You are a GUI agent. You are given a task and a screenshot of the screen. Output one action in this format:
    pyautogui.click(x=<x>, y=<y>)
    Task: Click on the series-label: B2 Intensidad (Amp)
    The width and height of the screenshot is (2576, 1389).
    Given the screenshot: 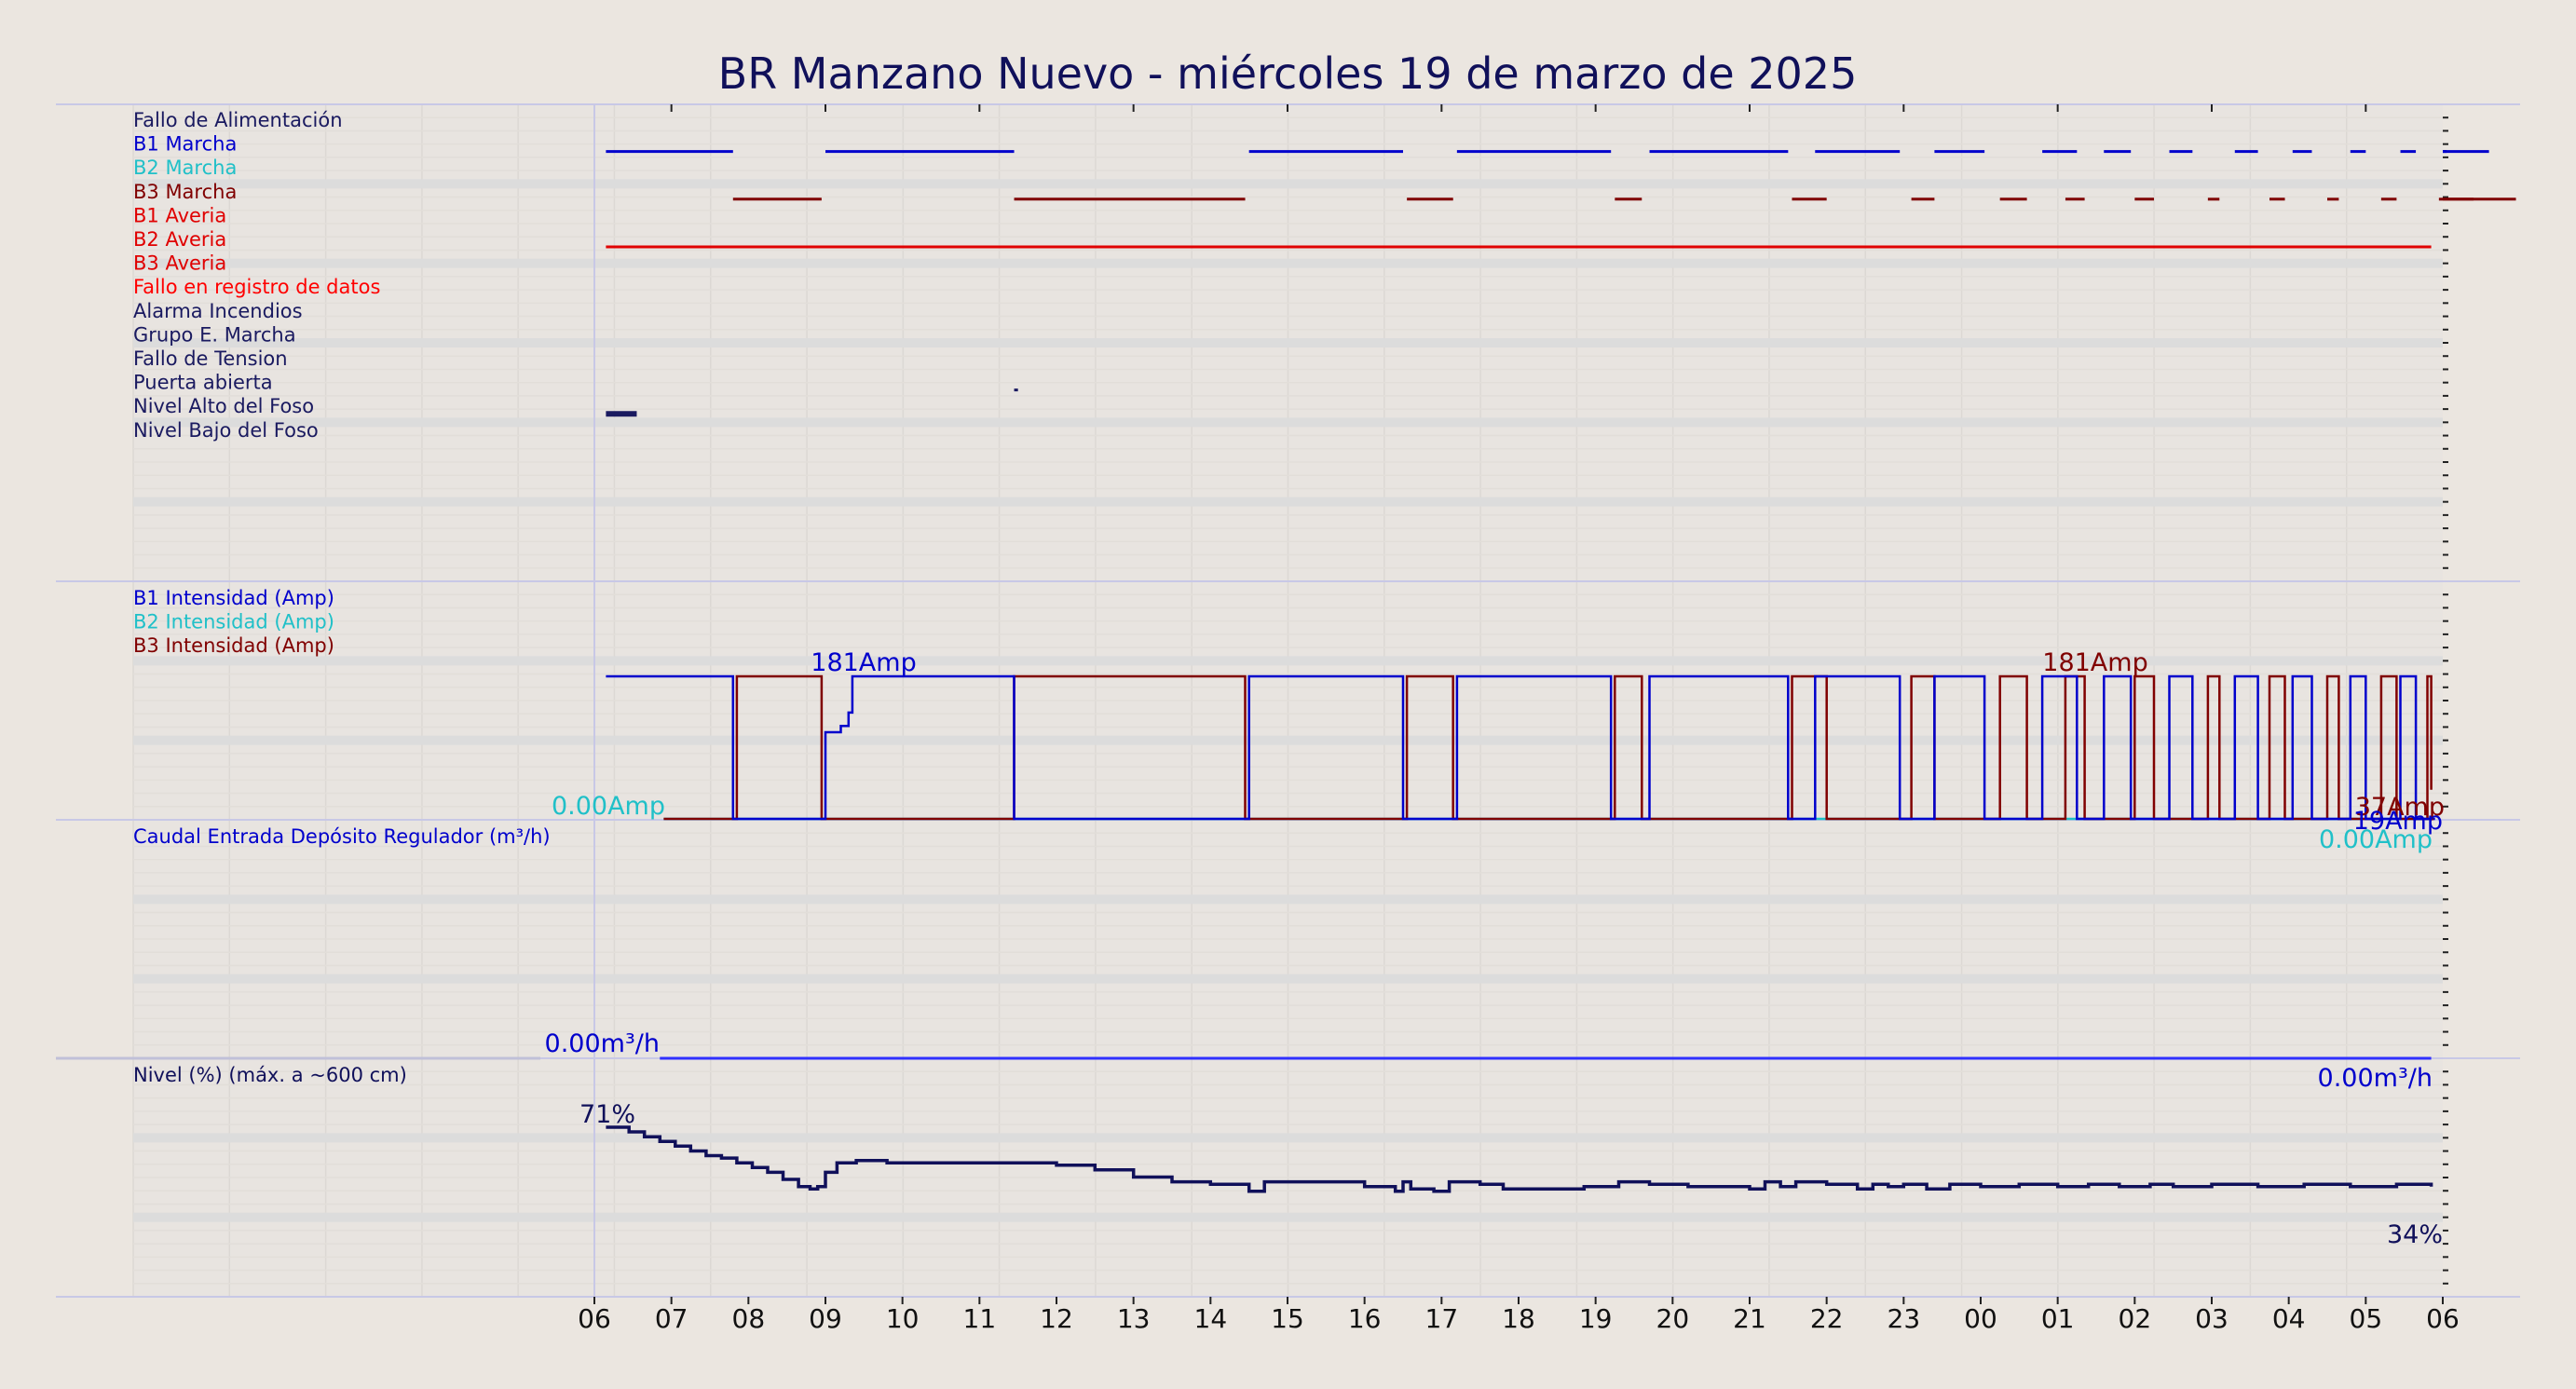 What is the action you would take?
    pyautogui.click(x=233, y=622)
    